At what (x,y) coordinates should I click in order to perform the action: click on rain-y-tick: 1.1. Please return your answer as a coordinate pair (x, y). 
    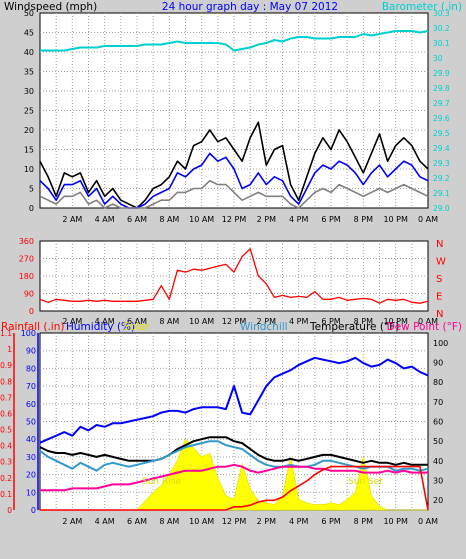
    Looking at the image, I should click on (6, 333).